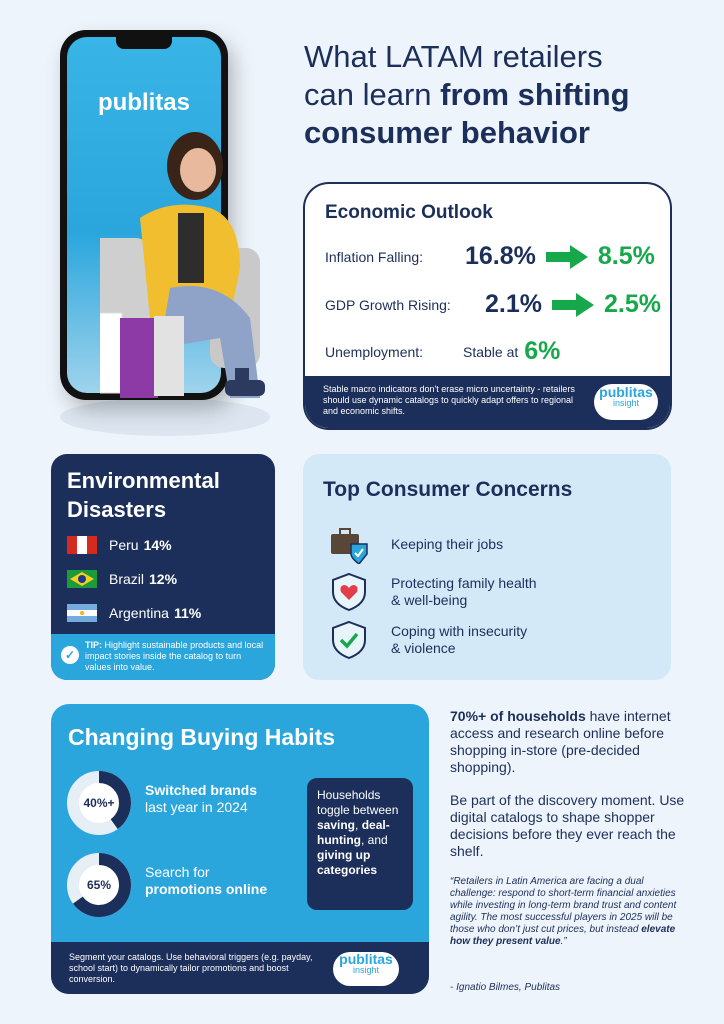  I want to click on households-bold-2: deal-hunting, so click(353, 832).